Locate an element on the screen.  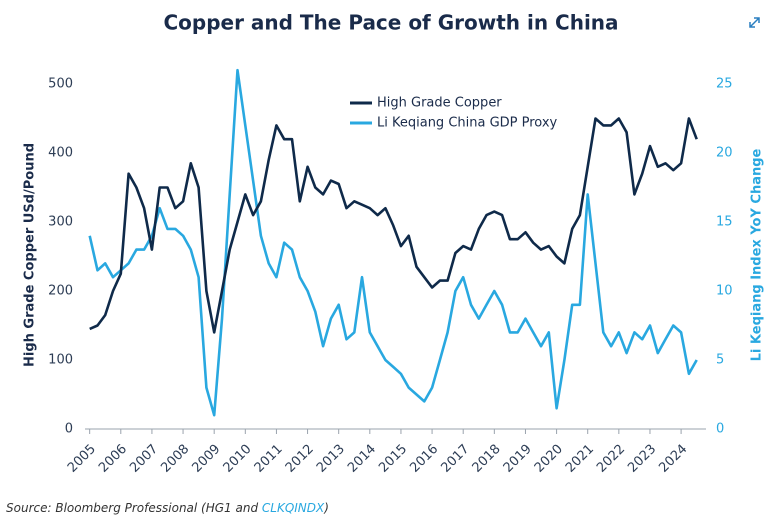
x-tick-label: 2012 is located at coordinates (300, 459).